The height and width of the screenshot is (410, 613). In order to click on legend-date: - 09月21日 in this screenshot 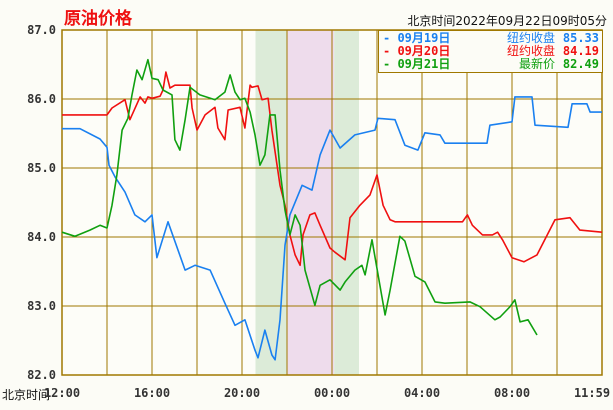, I will do `click(417, 64)`.